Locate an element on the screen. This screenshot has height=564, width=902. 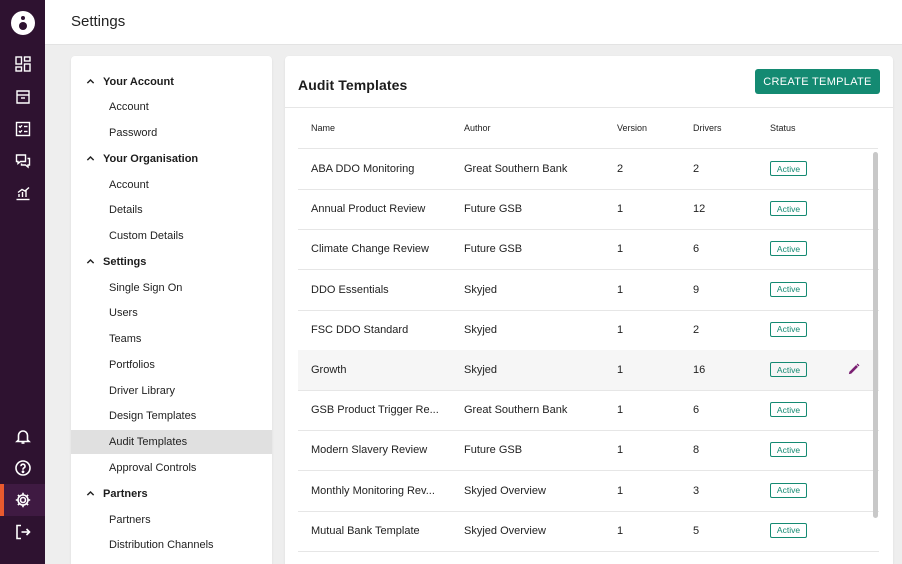
cell-name: DDO Essentials is located at coordinates (350, 289).